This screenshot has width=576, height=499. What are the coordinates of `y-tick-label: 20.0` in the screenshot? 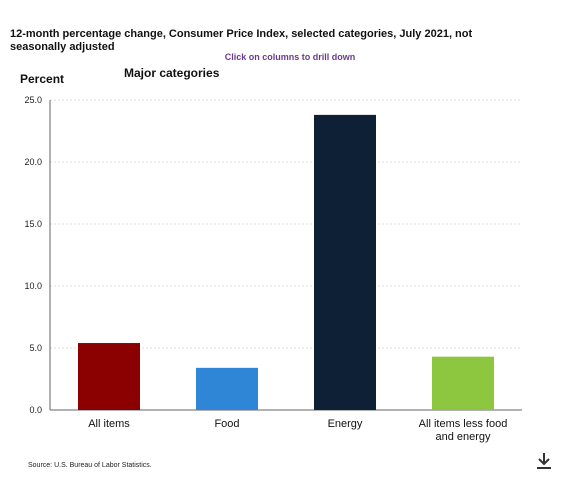 It's located at (33, 162).